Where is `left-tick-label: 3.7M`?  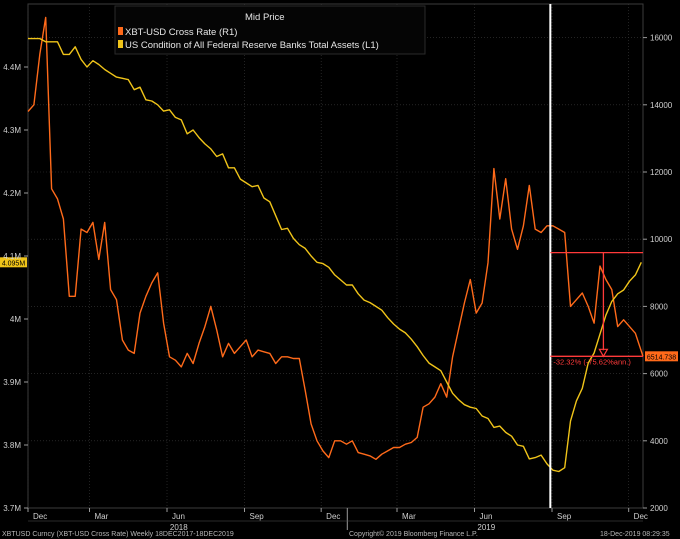
left-tick-label: 3.7M is located at coordinates (12, 508).